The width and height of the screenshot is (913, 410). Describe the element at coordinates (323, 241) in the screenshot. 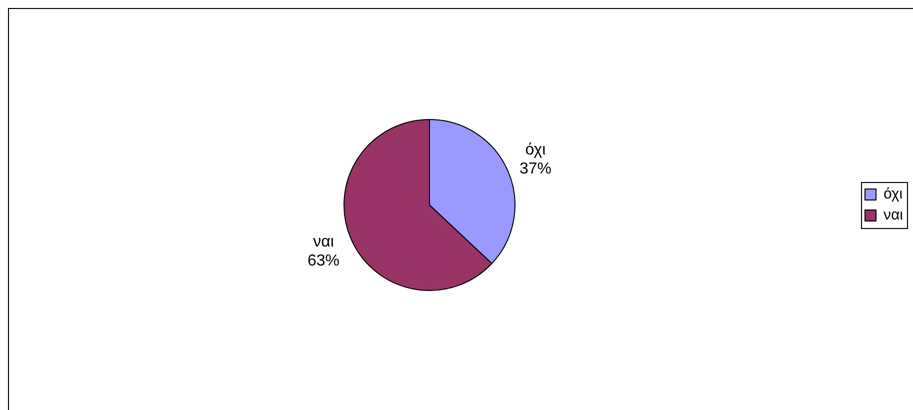

I see `slice-label: ναι` at that location.